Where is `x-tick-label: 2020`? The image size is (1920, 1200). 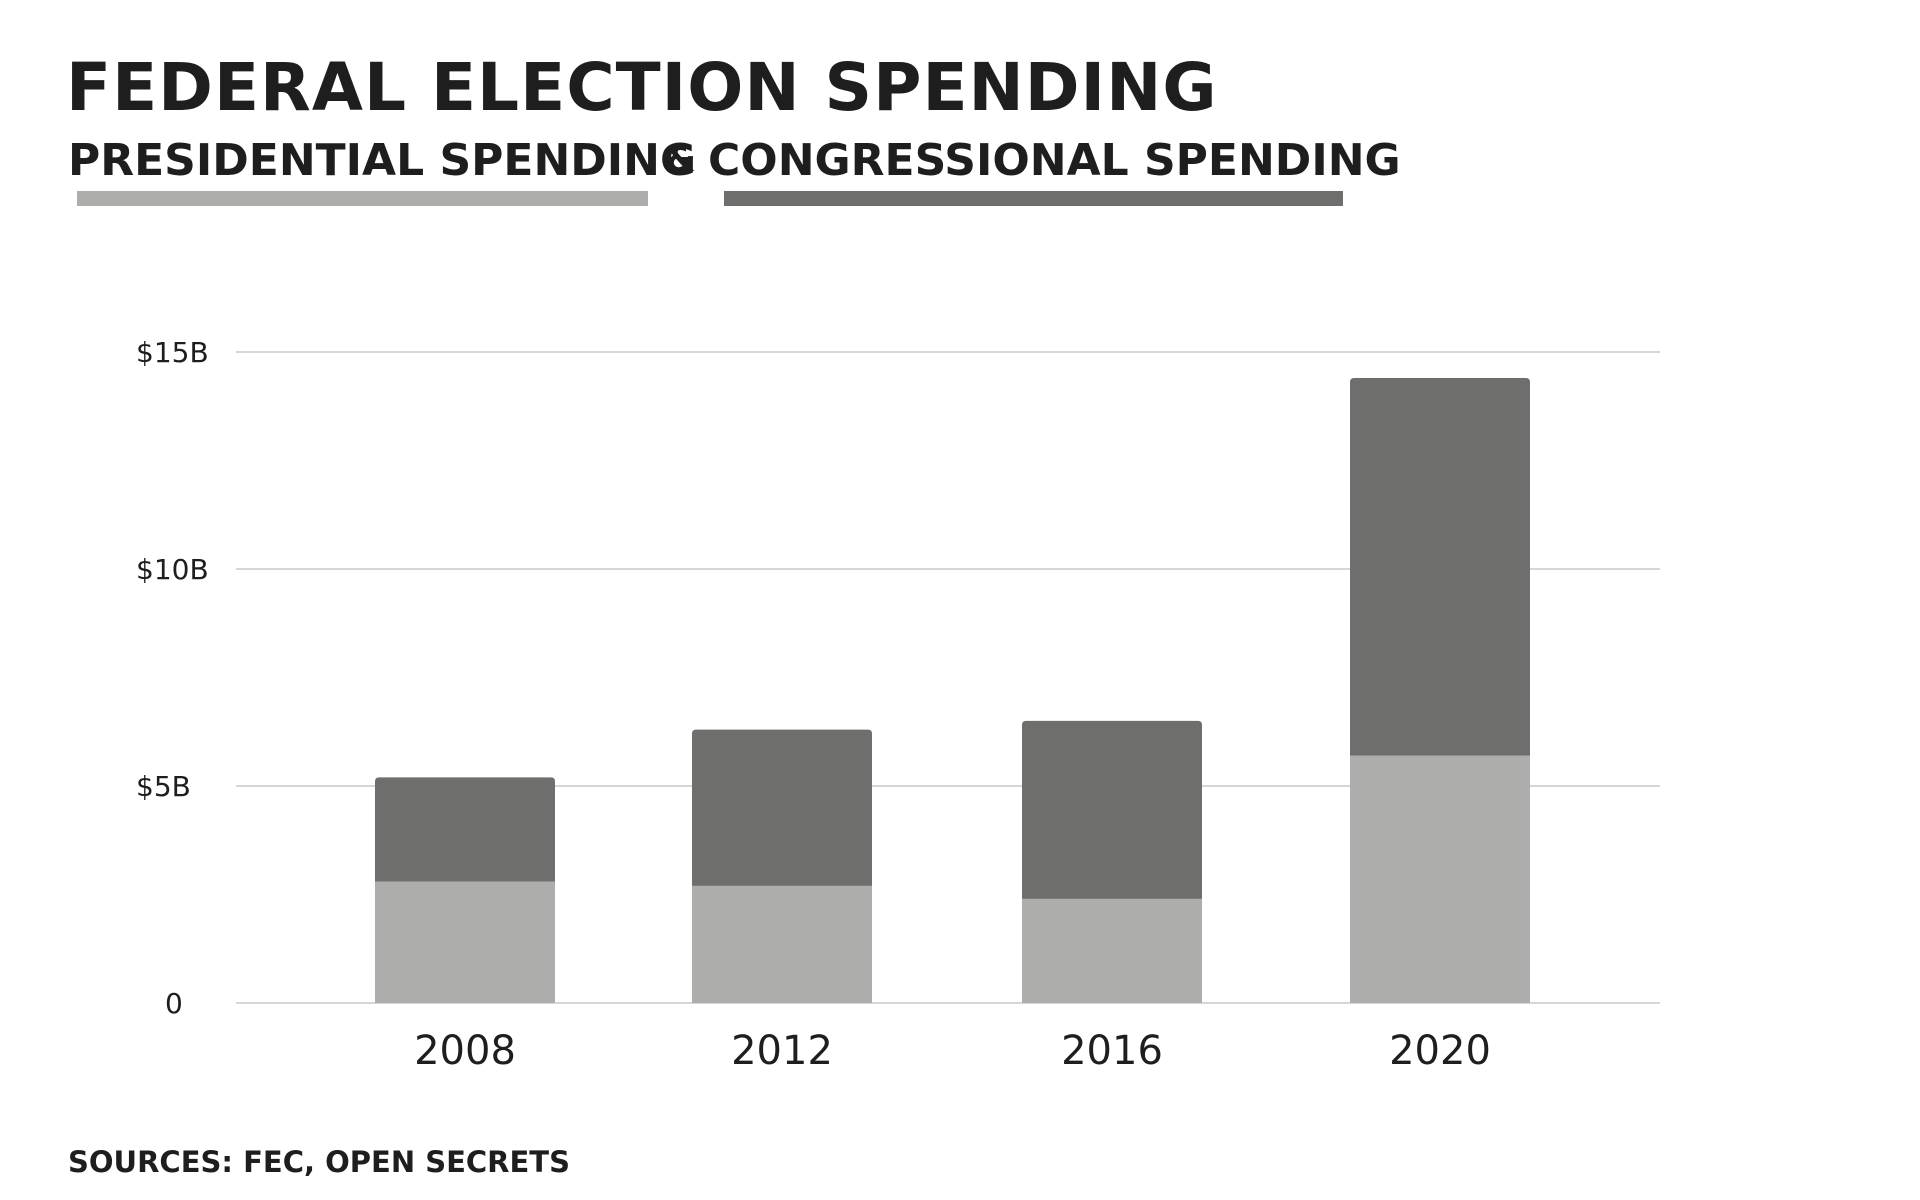 x-tick-label: 2020 is located at coordinates (1440, 1051).